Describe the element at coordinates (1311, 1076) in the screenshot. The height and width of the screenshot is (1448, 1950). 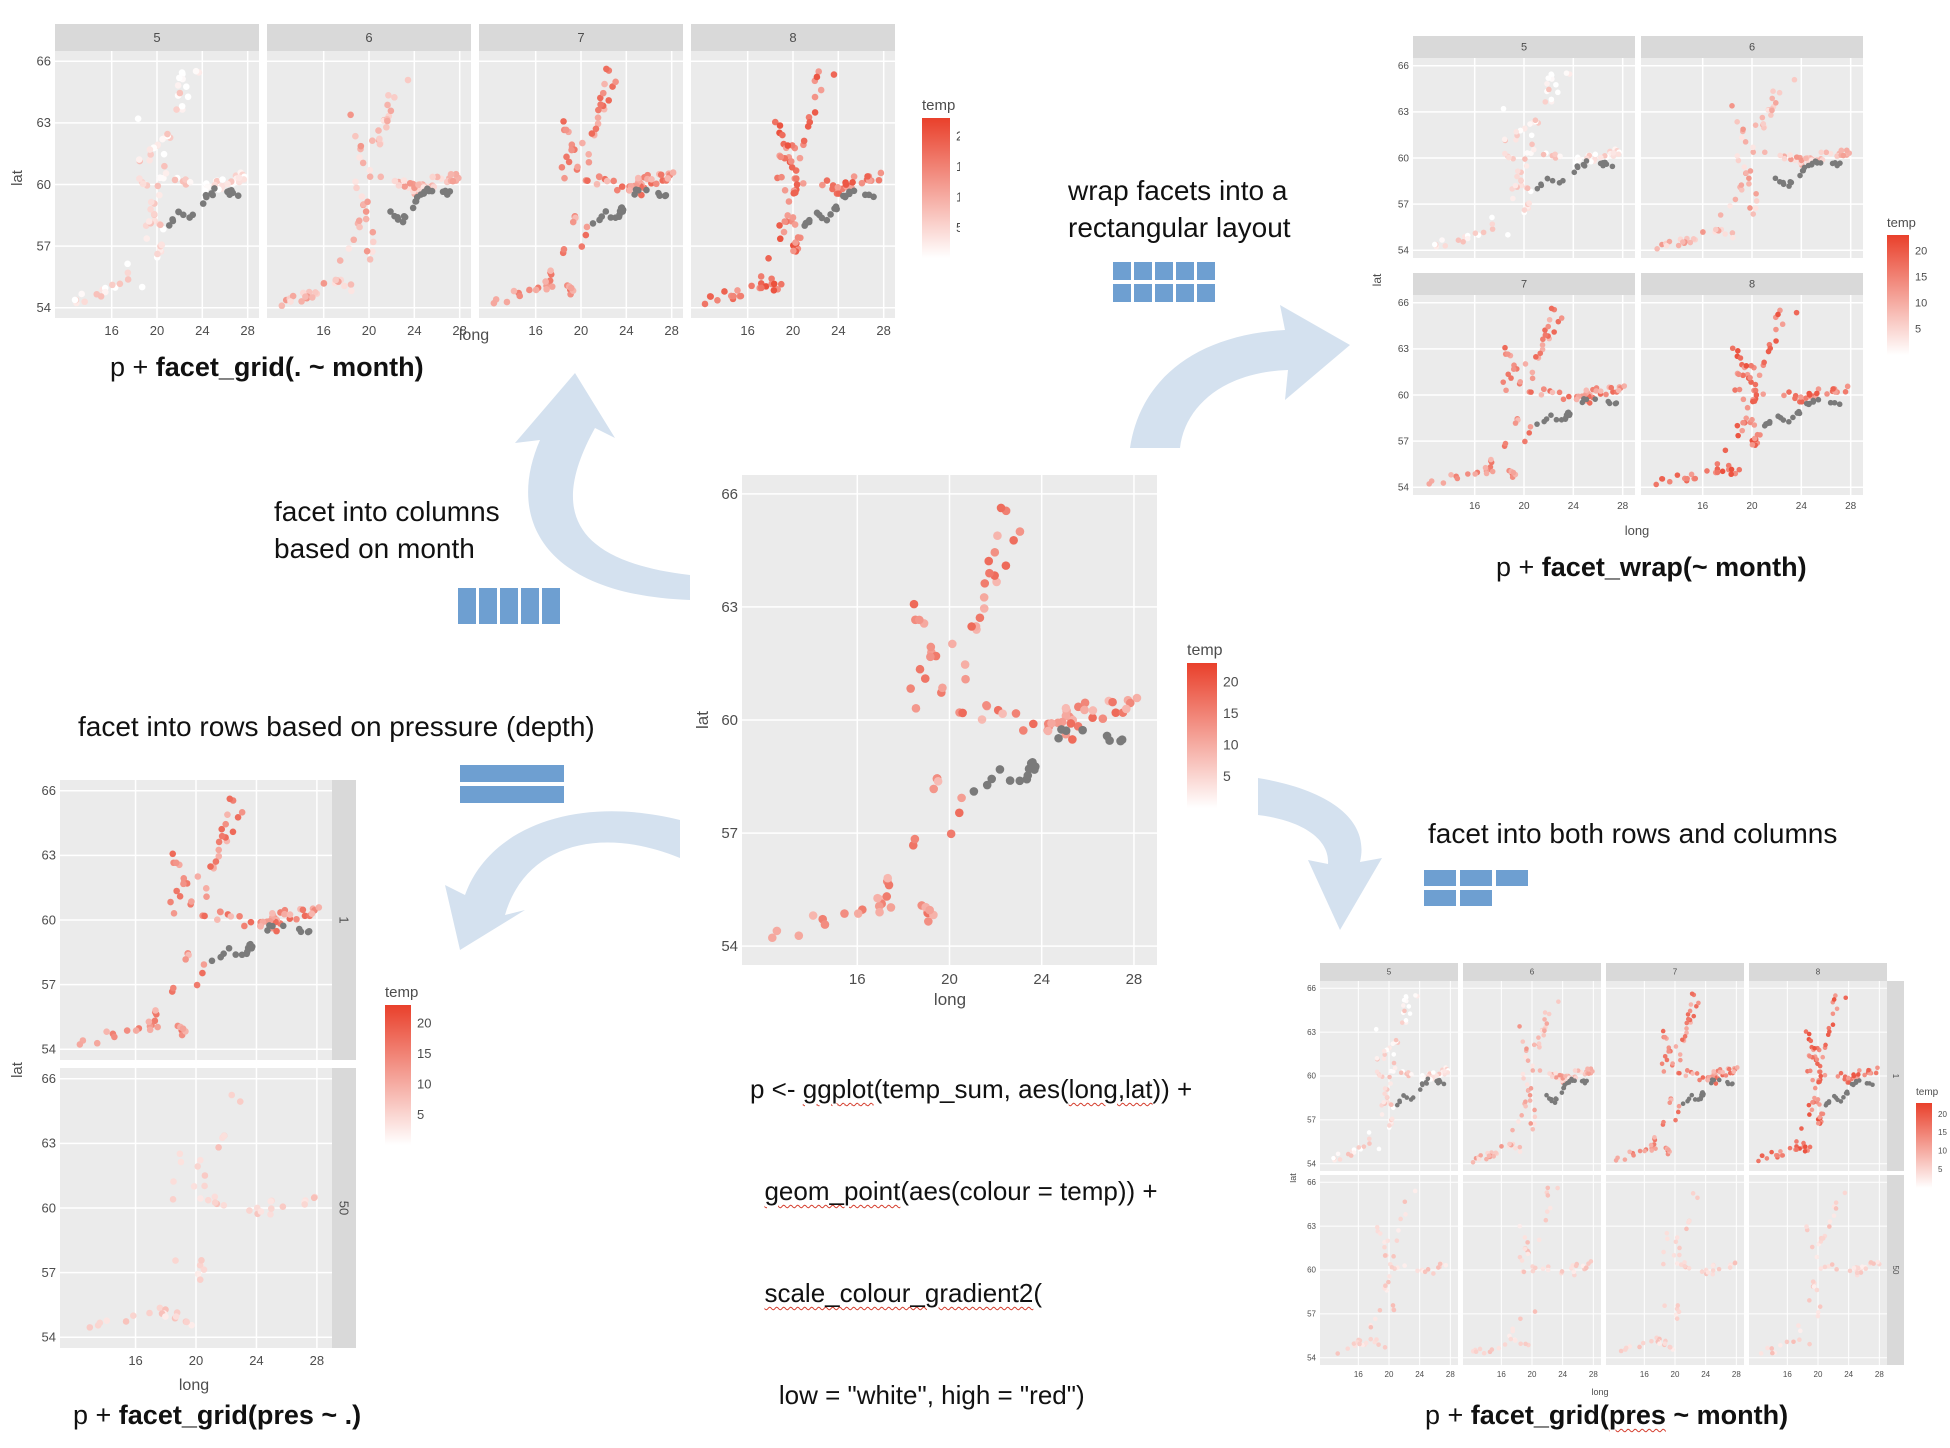
I see `y-tick-label: 60` at that location.